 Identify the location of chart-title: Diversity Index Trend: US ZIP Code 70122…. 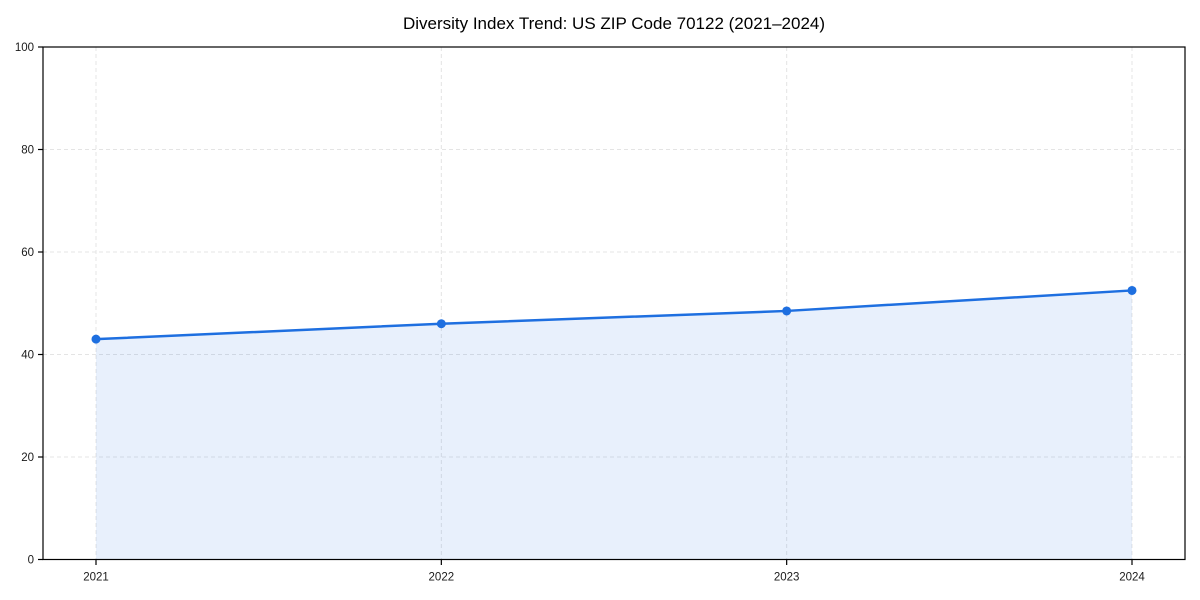
(614, 23).